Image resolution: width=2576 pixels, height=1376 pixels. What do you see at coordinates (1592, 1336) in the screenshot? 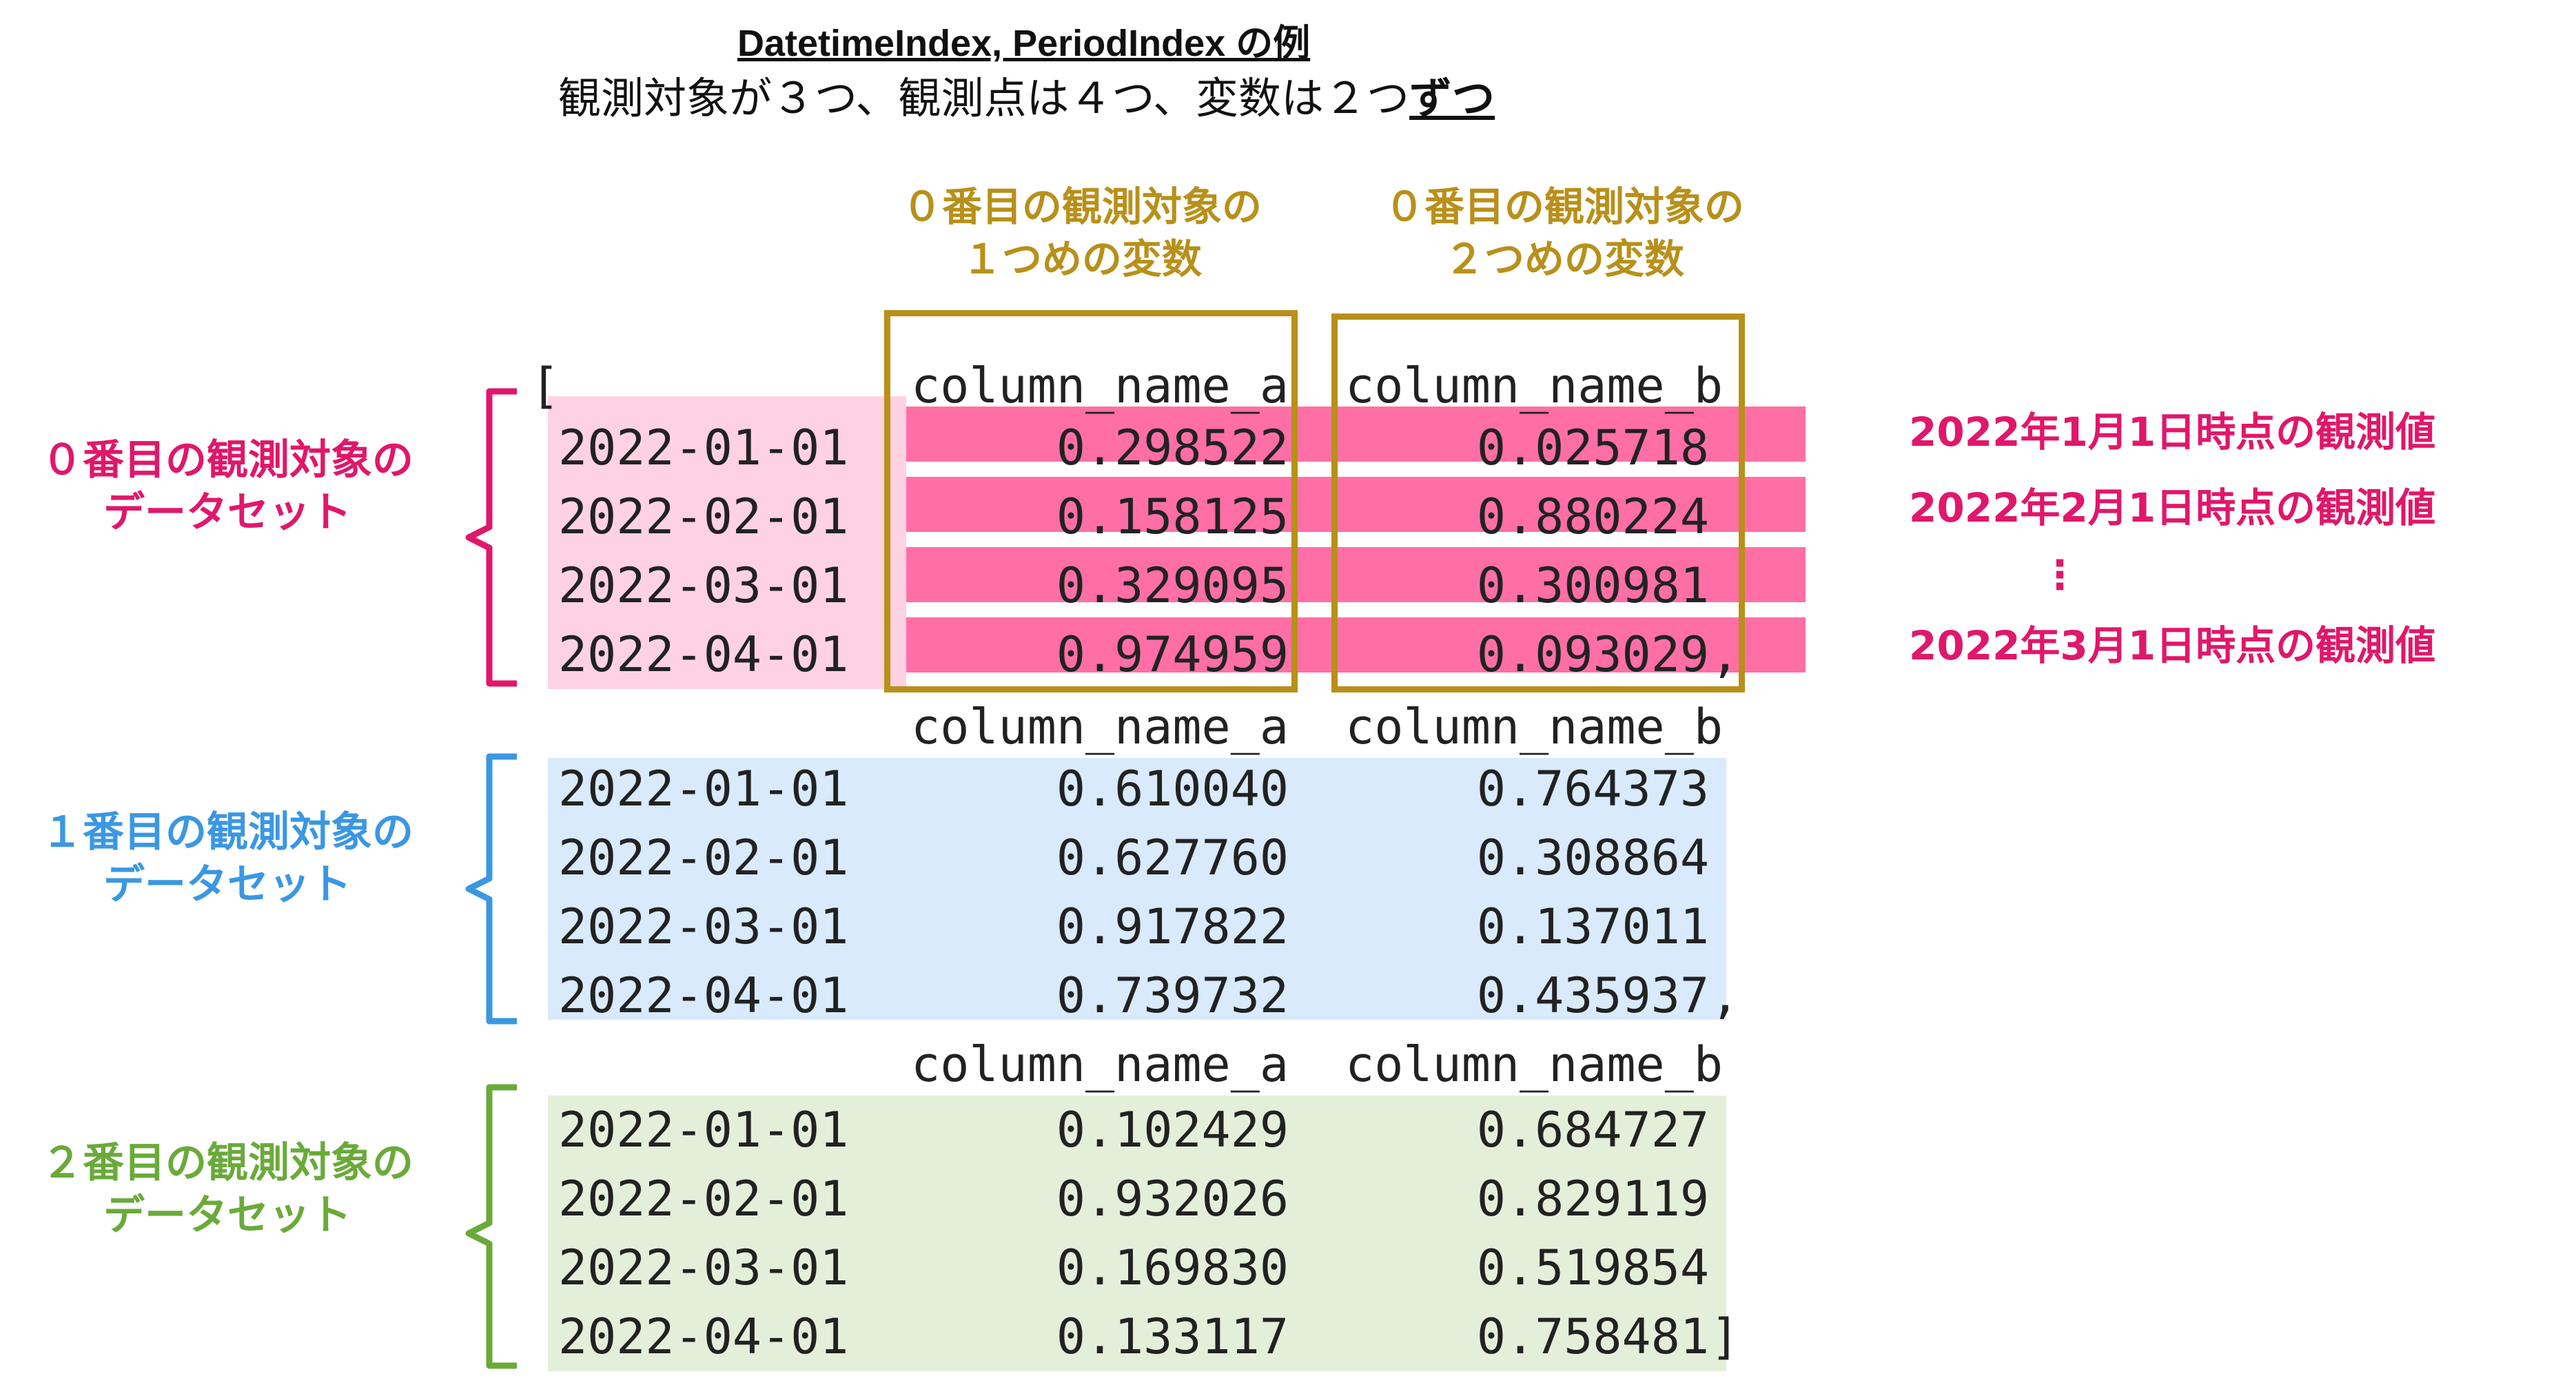
I see `ds2-row3-b: 0.758481` at bounding box center [1592, 1336].